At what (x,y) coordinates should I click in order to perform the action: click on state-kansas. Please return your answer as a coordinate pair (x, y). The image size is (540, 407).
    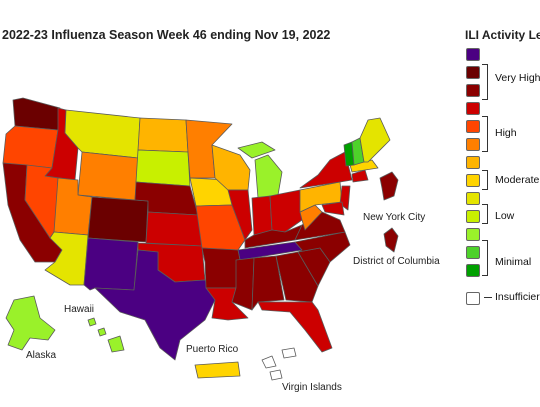
    Looking at the image, I should click on (174, 229).